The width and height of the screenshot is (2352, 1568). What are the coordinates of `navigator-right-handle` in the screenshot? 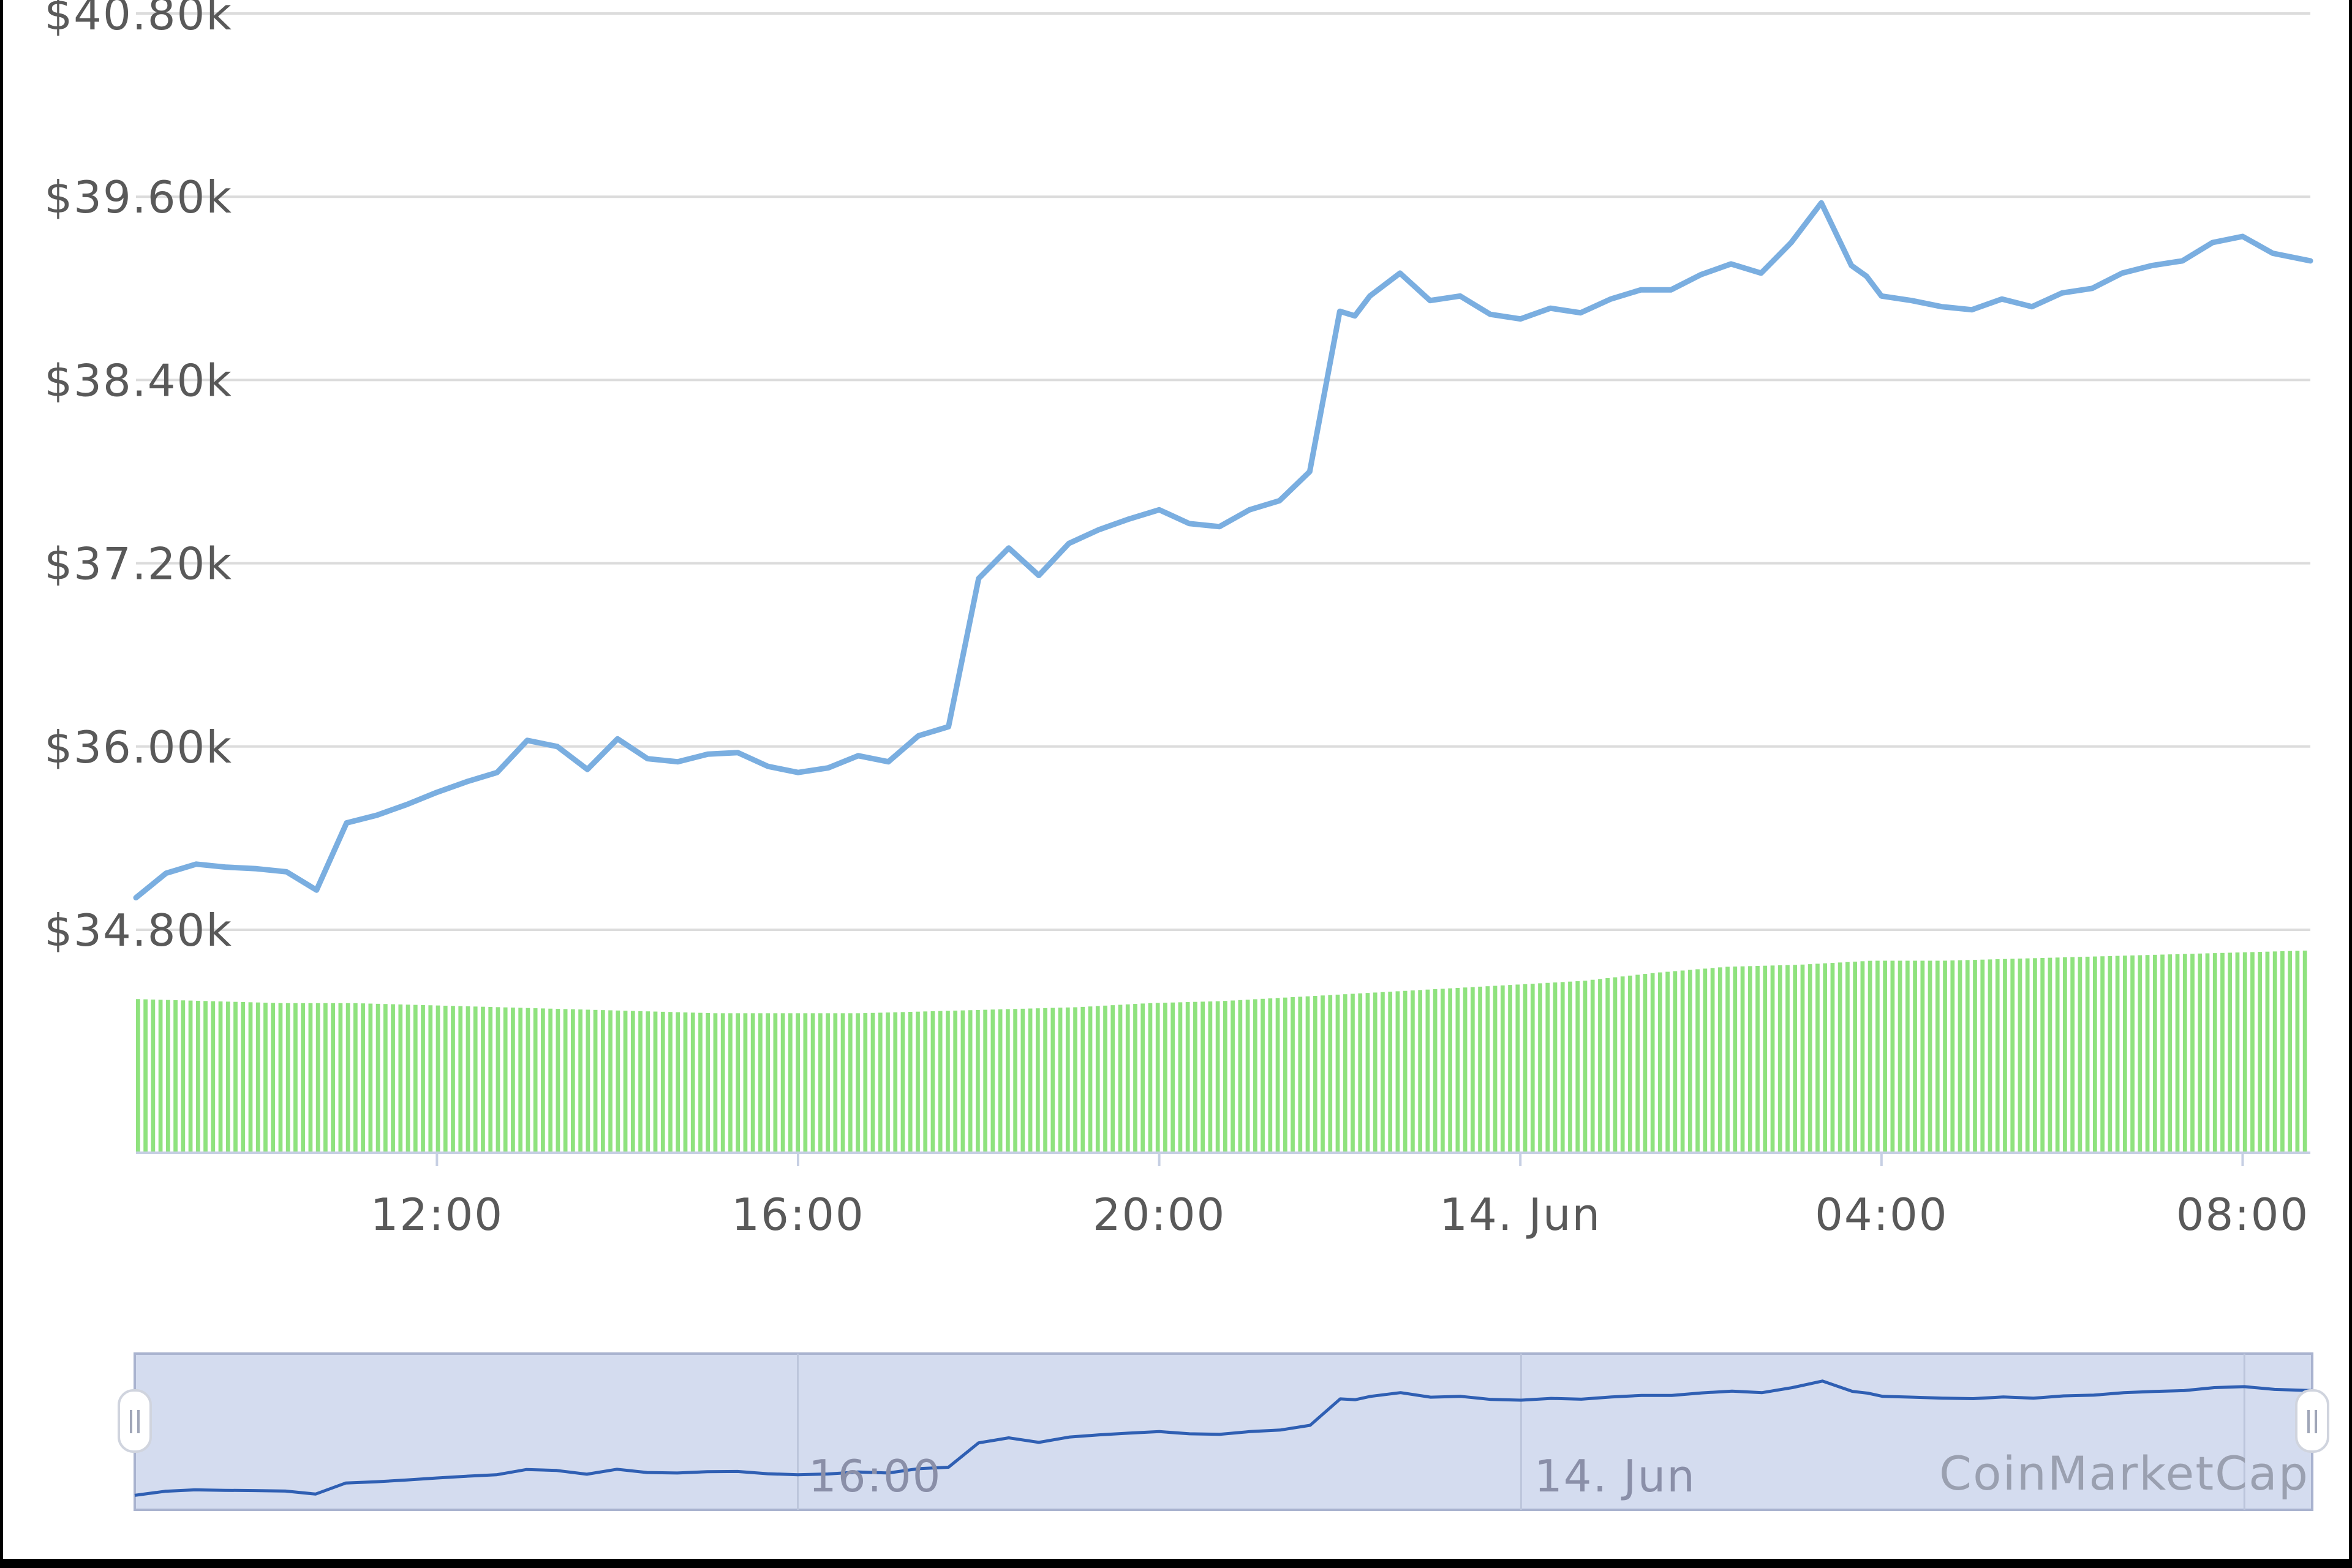 It's located at (2312, 1421).